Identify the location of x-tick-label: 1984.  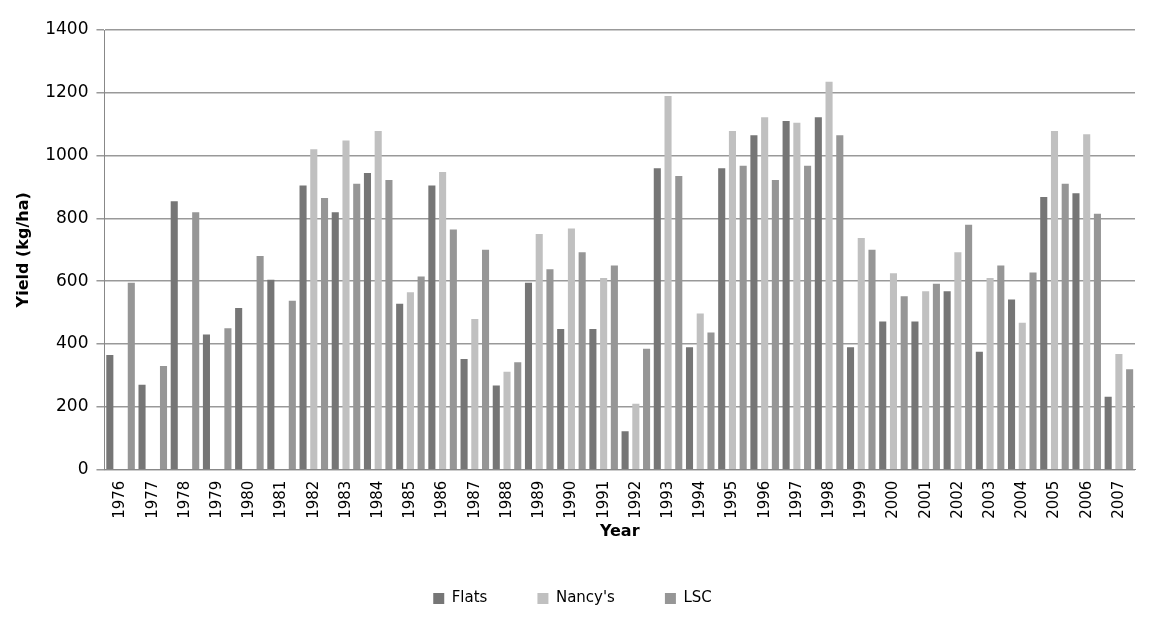
(377, 499).